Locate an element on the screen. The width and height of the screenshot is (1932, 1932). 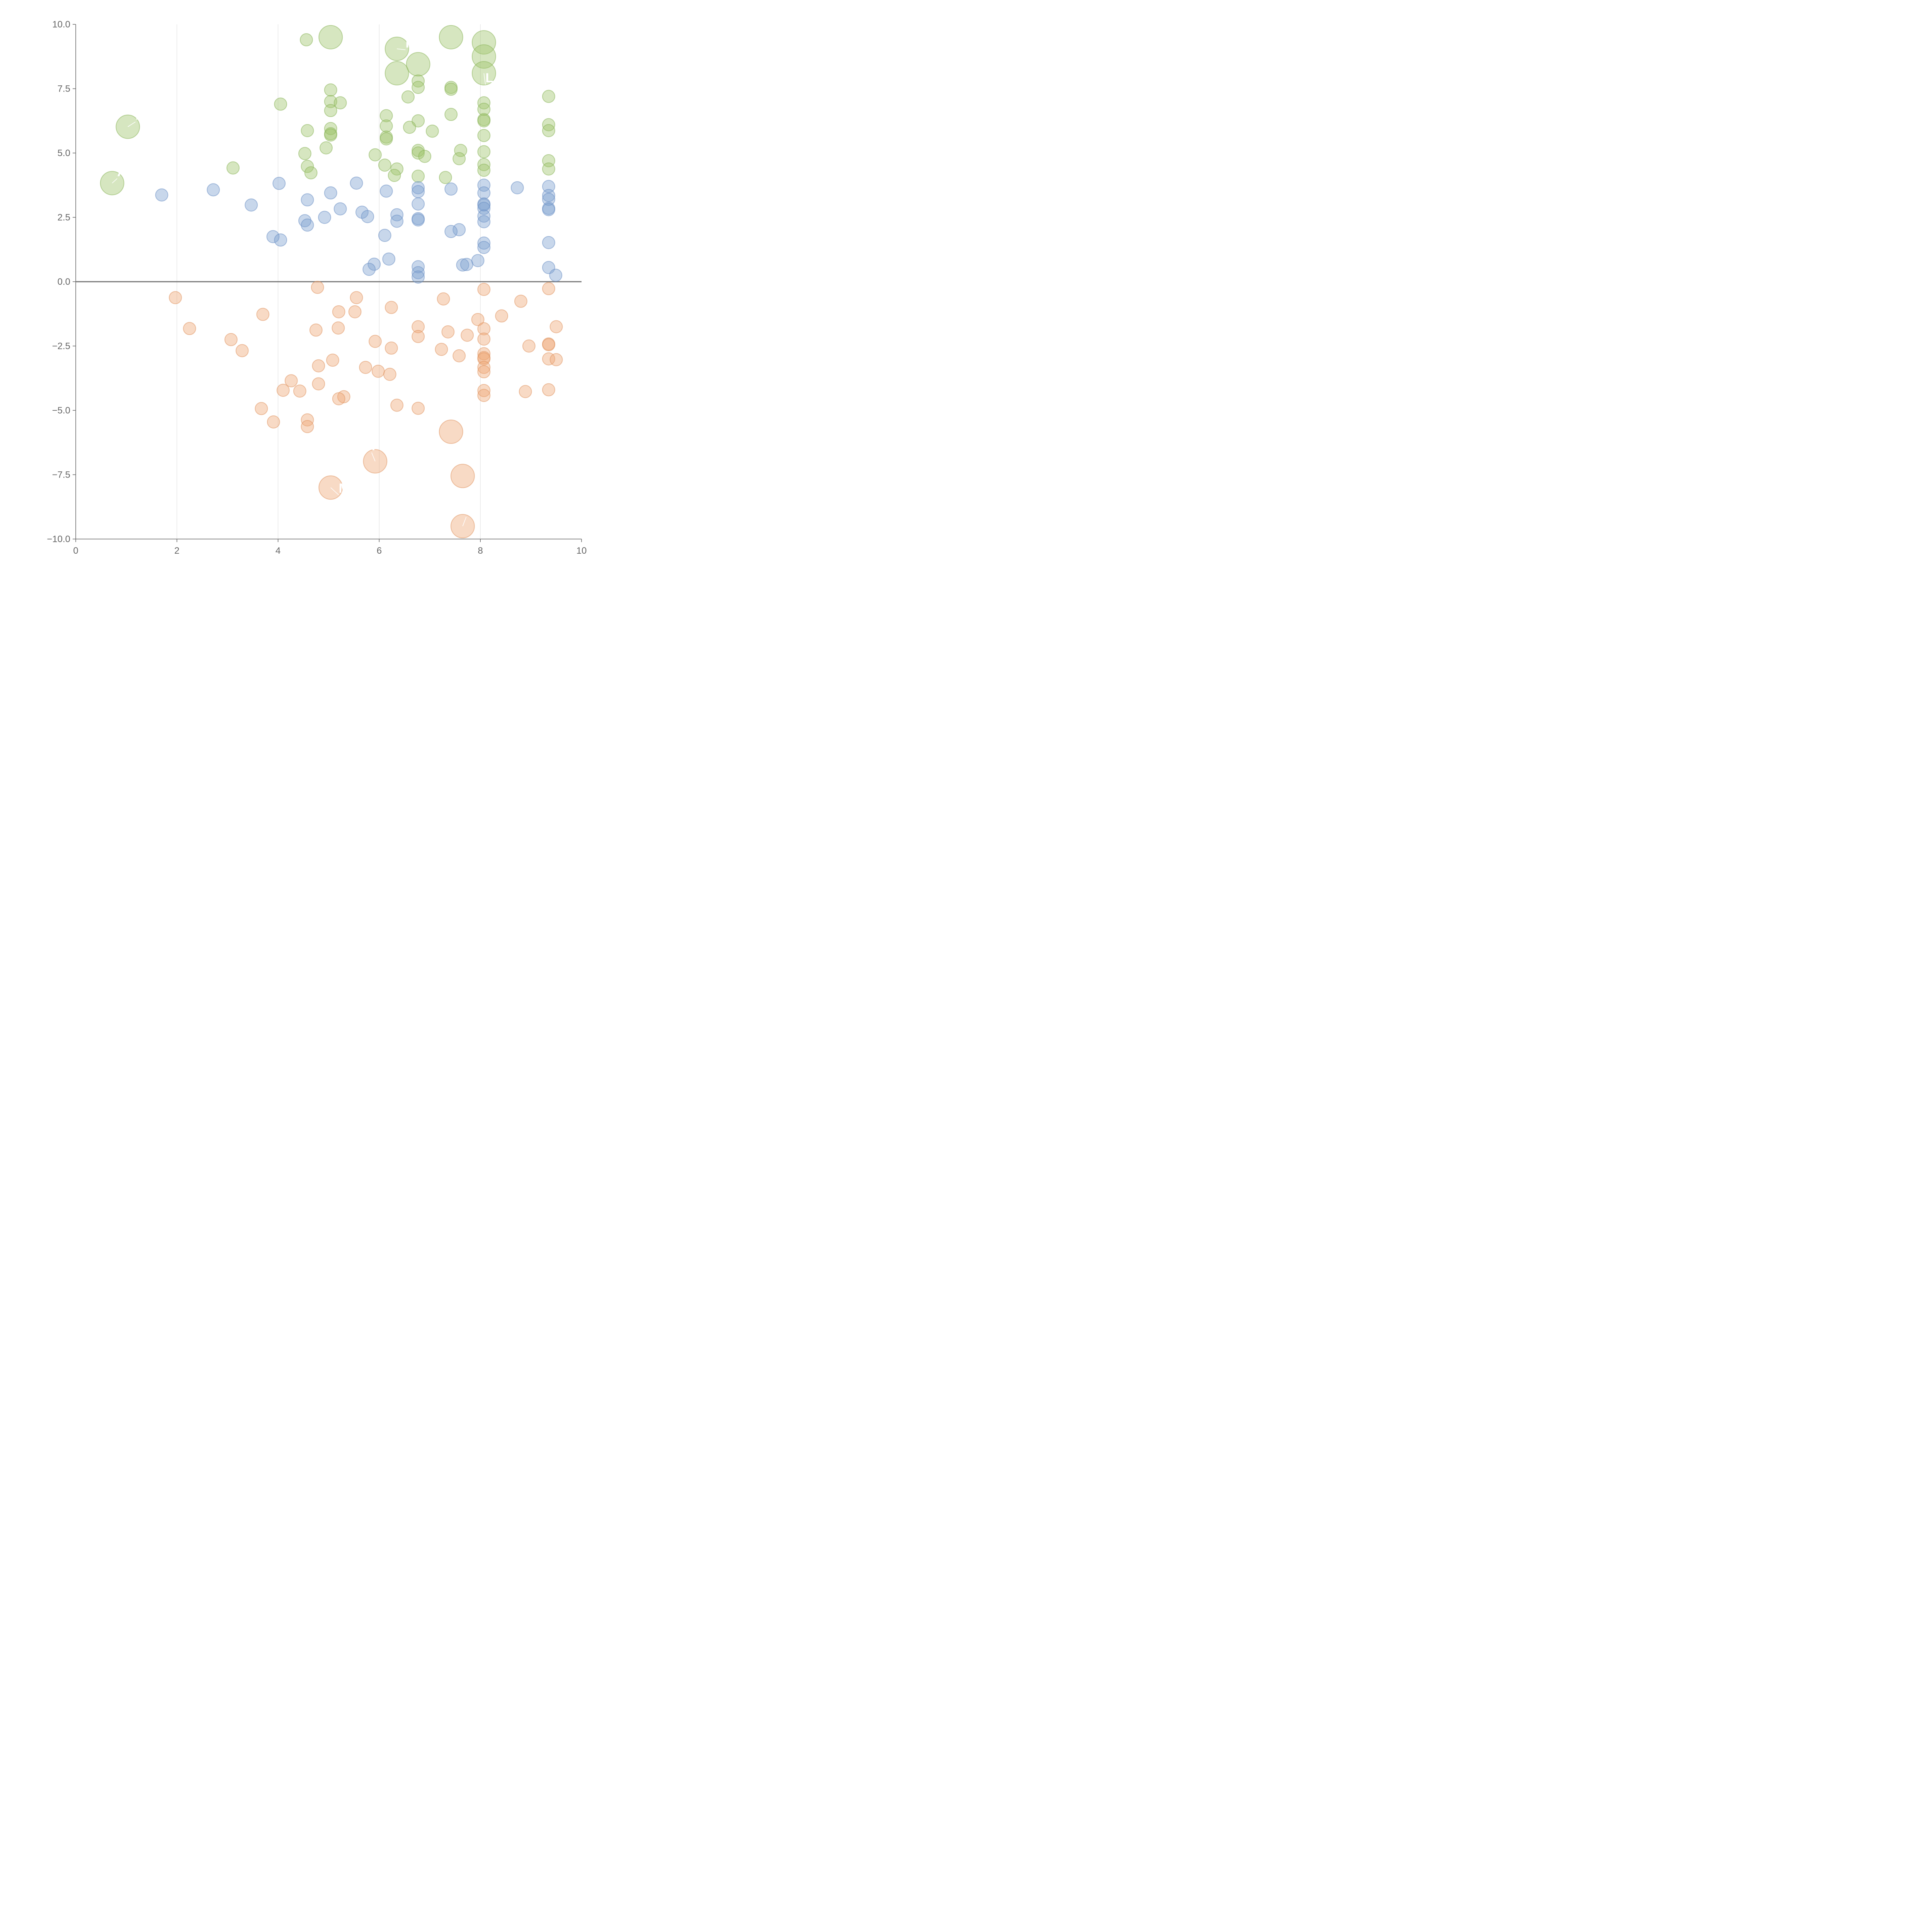
bubble-orange-large is located at coordinates (463, 476).